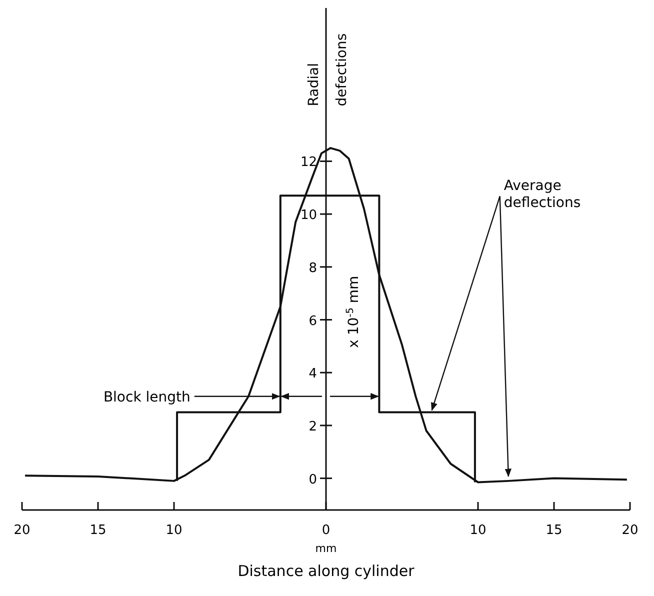 This screenshot has height=596, width=654. I want to click on y-tick-label: 2, so click(312, 426).